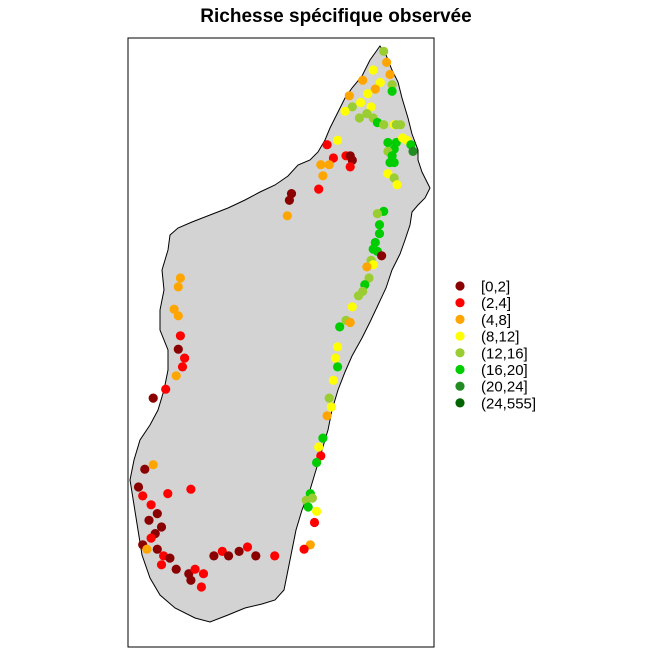 This screenshot has width=672, height=672. What do you see at coordinates (496, 303) in the screenshot?
I see `legend-label: (2,4]` at bounding box center [496, 303].